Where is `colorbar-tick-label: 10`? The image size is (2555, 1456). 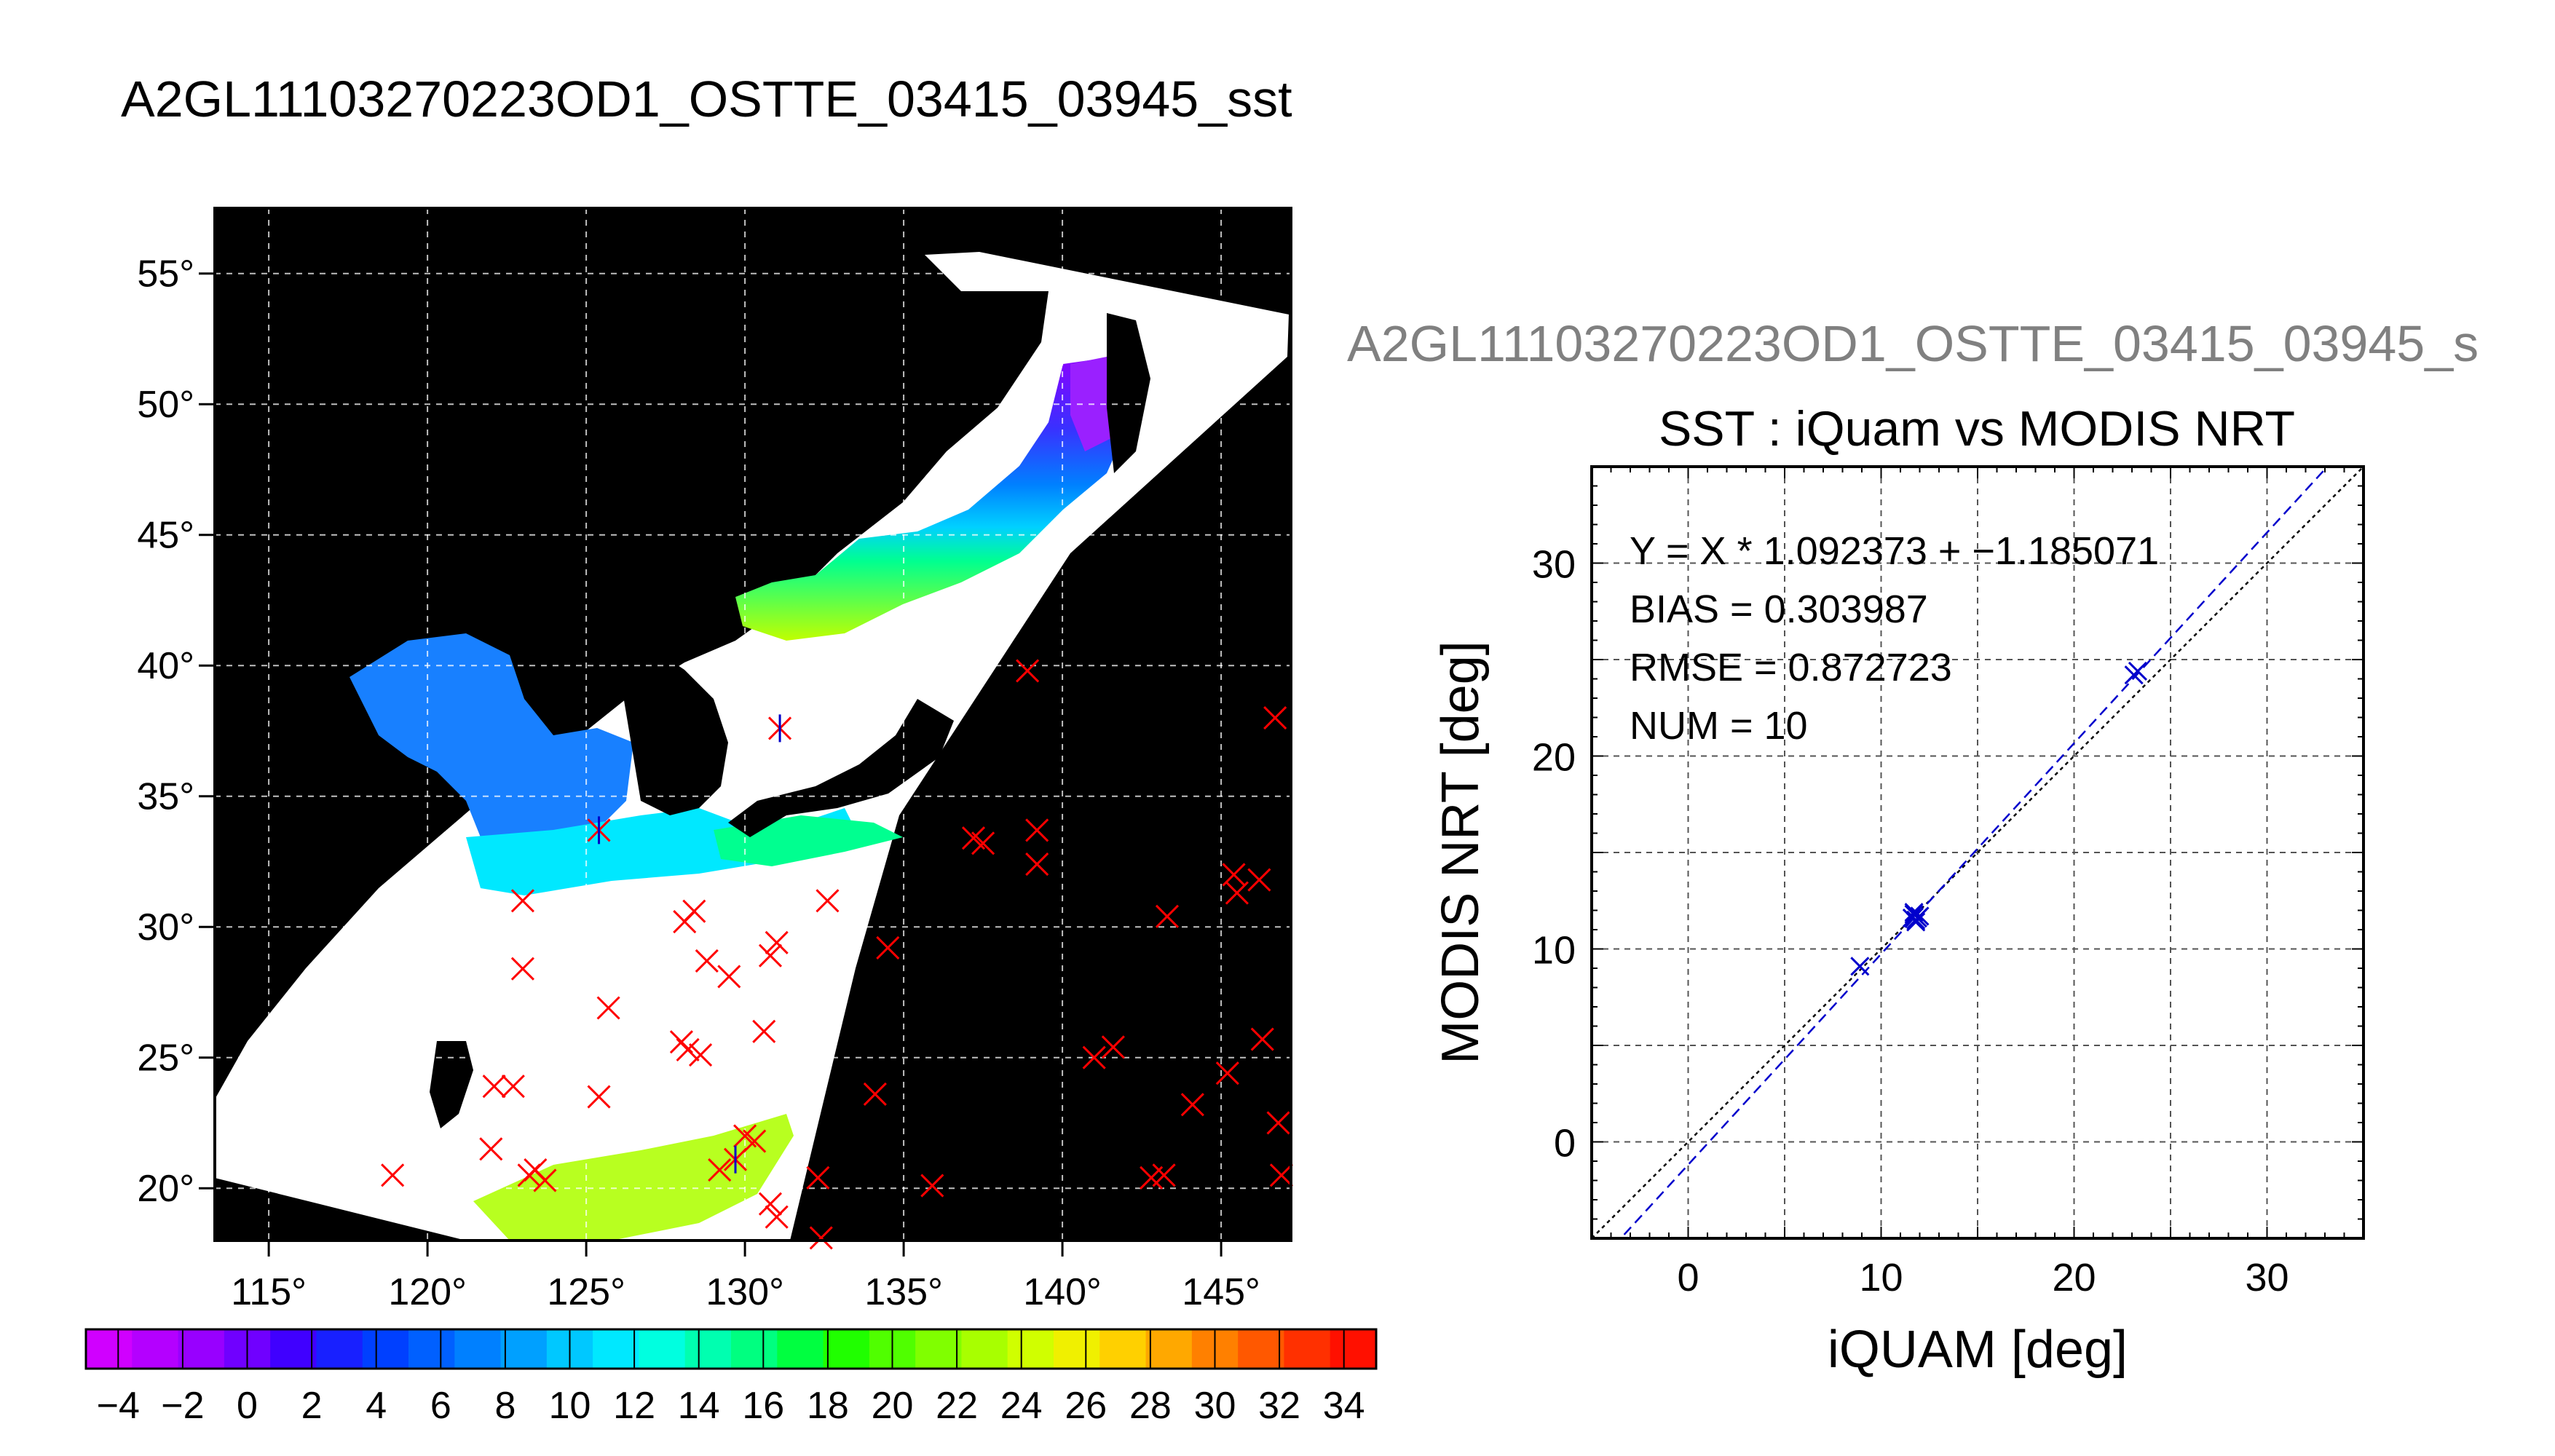 colorbar-tick-label: 10 is located at coordinates (570, 1406).